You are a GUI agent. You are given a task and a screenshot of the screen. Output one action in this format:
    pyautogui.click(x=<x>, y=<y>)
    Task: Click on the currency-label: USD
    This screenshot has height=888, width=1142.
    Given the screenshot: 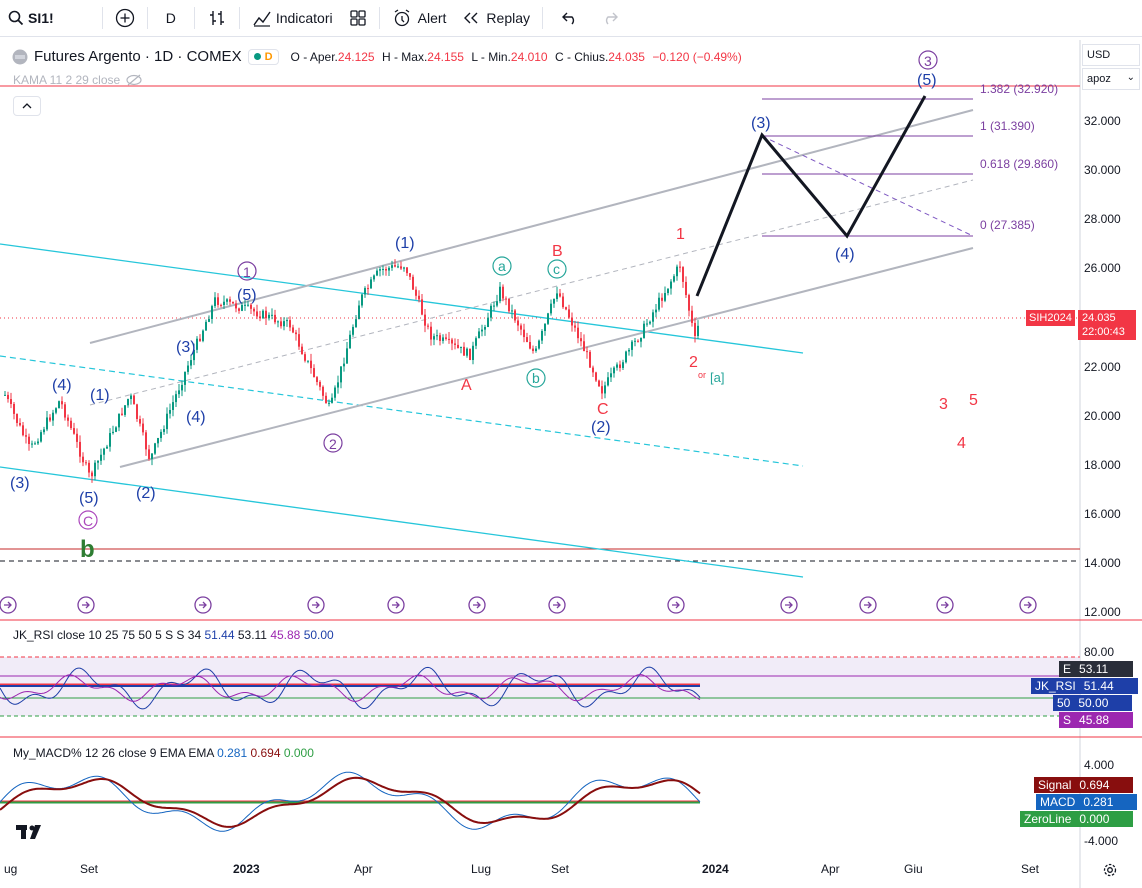 What is the action you would take?
    pyautogui.click(x=1099, y=55)
    